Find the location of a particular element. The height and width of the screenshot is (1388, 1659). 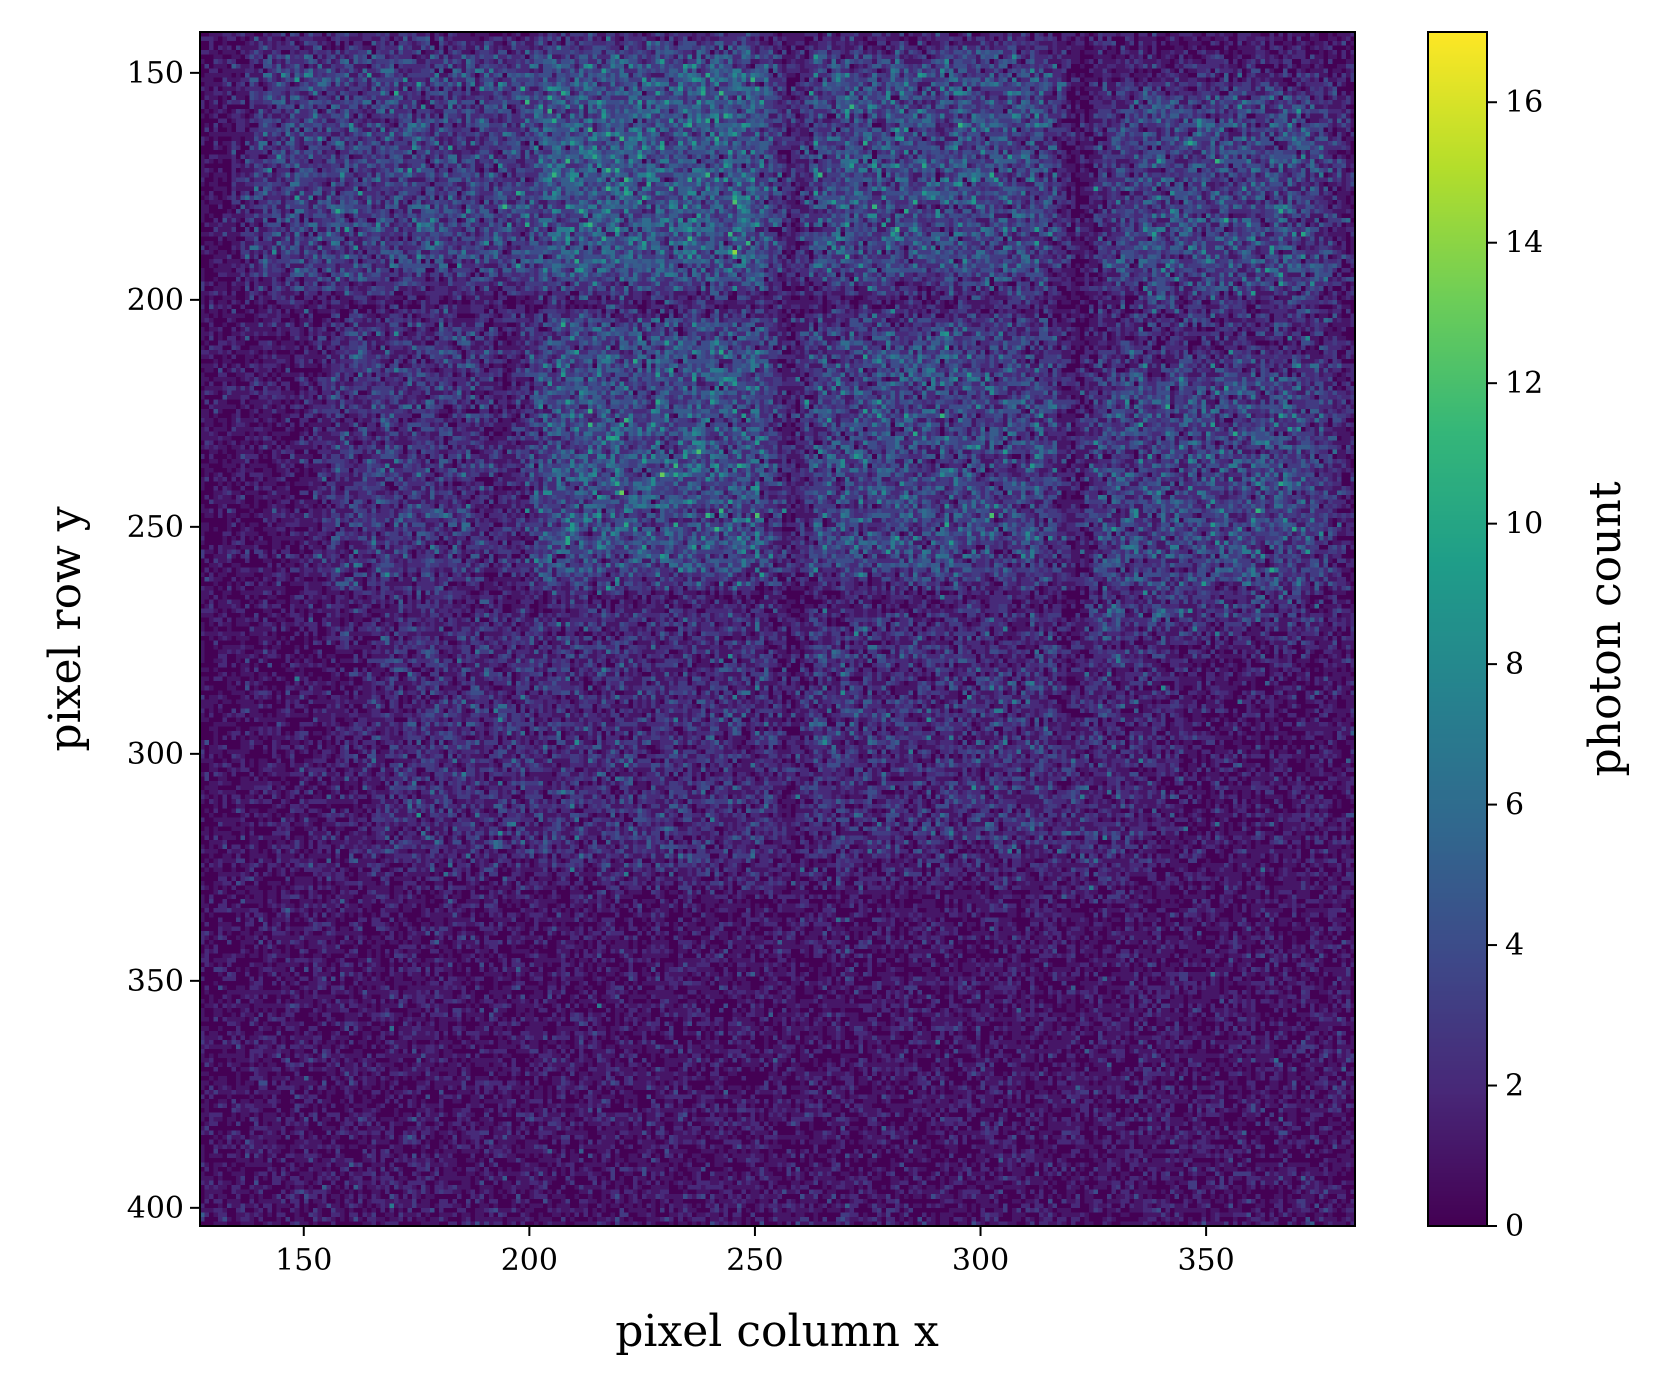

colorbar-ticks: 0 2 4 6 8 10 12 14 16 is located at coordinates (1515, 664).